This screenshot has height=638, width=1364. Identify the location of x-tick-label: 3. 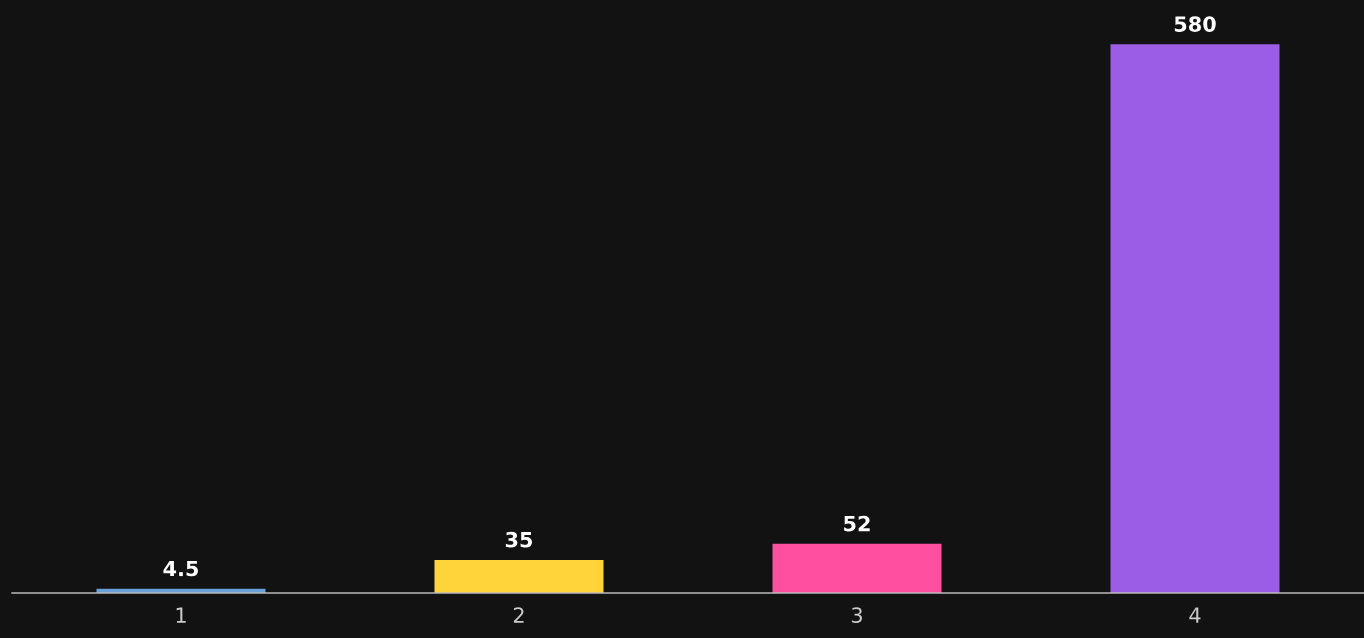
(856, 615).